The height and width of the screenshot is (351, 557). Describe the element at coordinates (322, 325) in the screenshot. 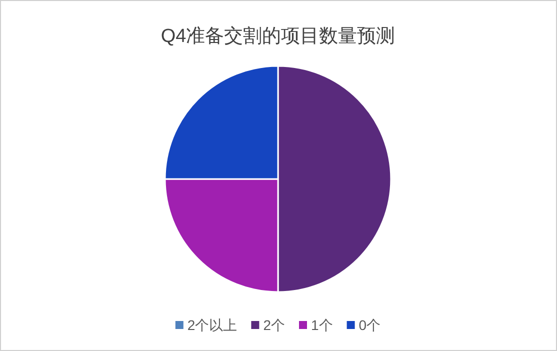

I see `legend-label: 1个` at that location.